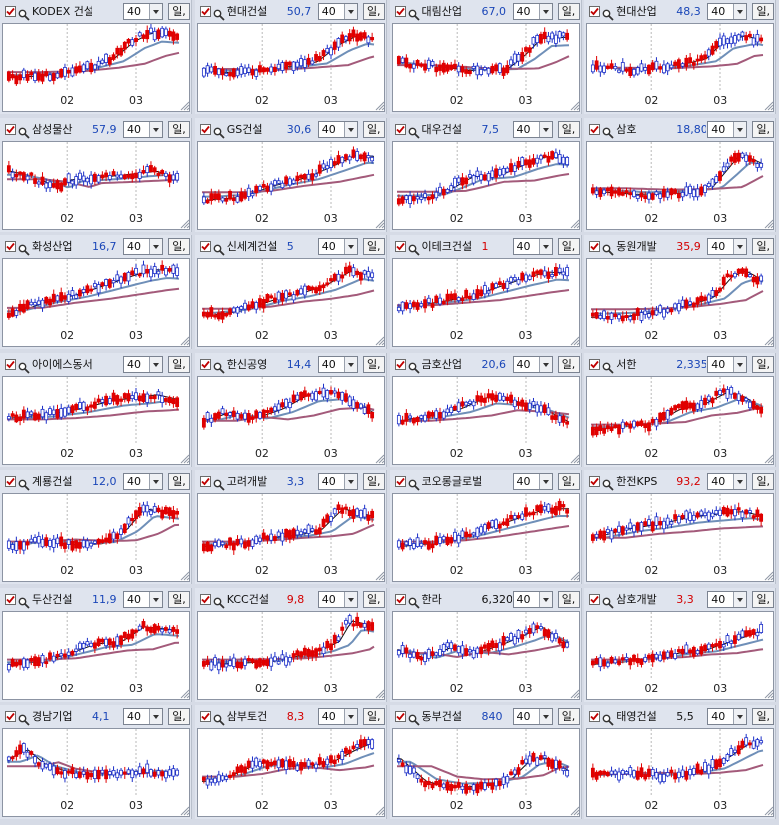 The width and height of the screenshot is (779, 825). I want to click on stock-name: KCC건설, so click(247, 599).